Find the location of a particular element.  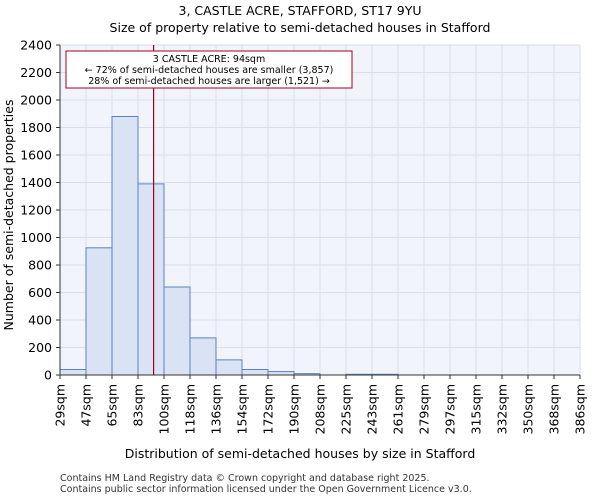

x-tick-label: 47sqm is located at coordinates (86, 405).